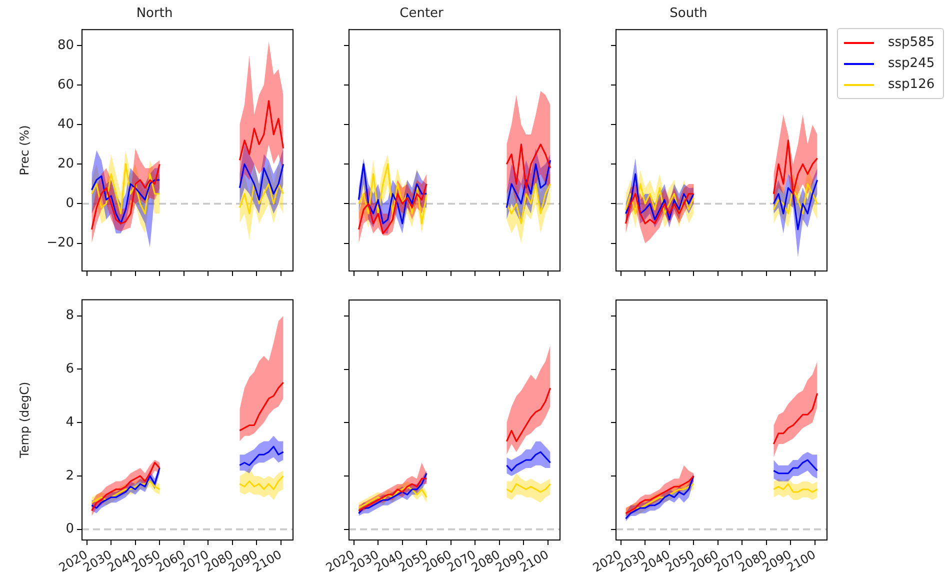 Image resolution: width=946 pixels, height=584 pixels. Describe the element at coordinates (422, 14) in the screenshot. I see `chart-title: Center` at that location.